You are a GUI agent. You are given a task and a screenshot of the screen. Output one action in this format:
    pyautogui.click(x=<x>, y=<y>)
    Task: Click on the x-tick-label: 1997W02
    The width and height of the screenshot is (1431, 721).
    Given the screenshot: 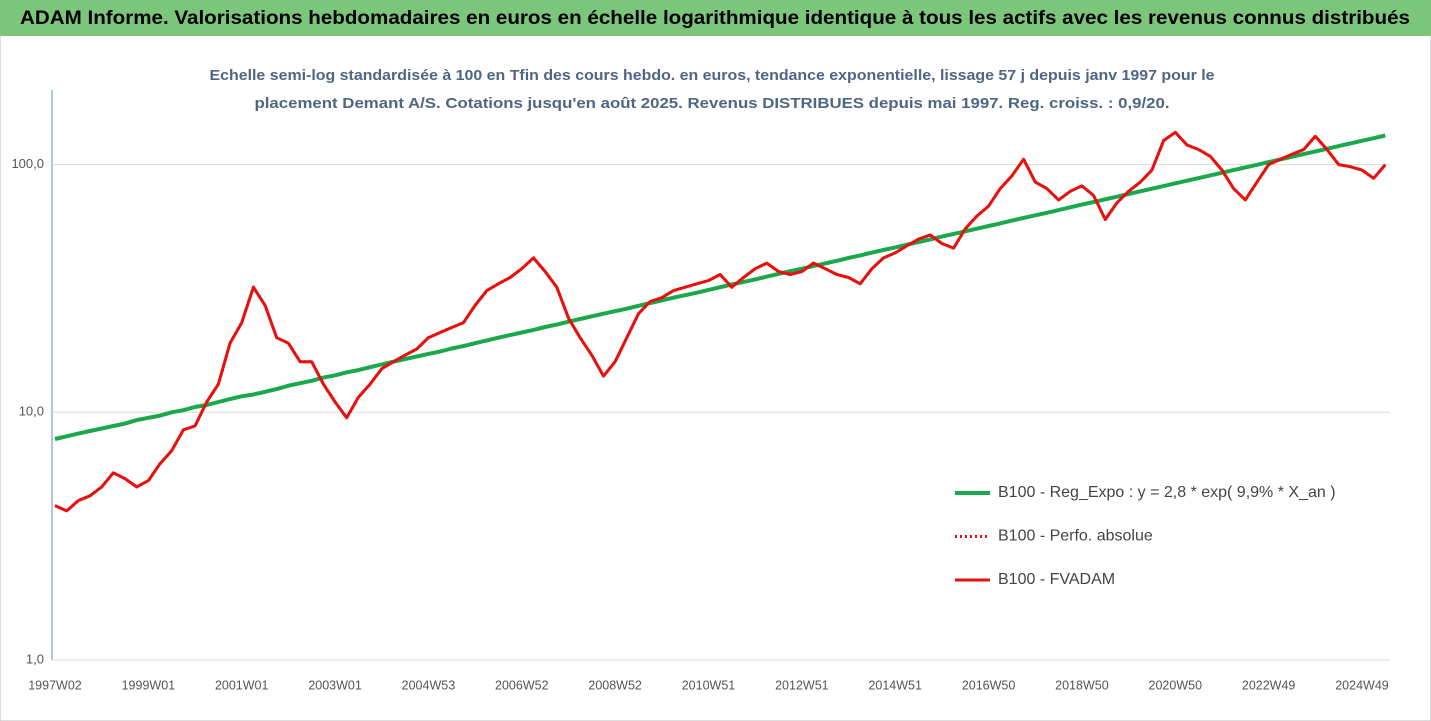 What is the action you would take?
    pyautogui.click(x=55, y=685)
    